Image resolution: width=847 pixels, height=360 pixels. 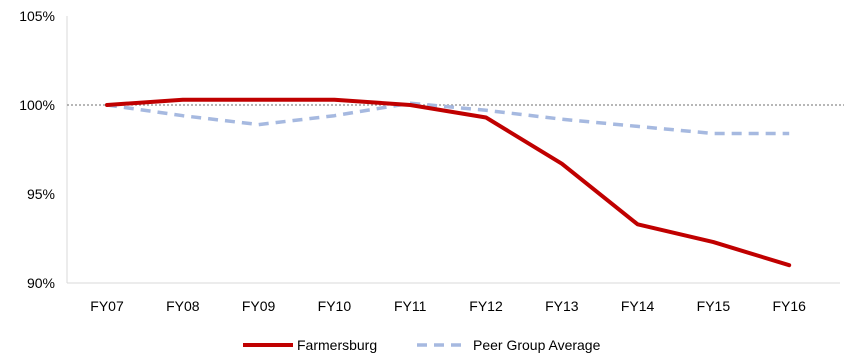 What do you see at coordinates (107, 306) in the screenshot?
I see `x-tick-label: FY07` at bounding box center [107, 306].